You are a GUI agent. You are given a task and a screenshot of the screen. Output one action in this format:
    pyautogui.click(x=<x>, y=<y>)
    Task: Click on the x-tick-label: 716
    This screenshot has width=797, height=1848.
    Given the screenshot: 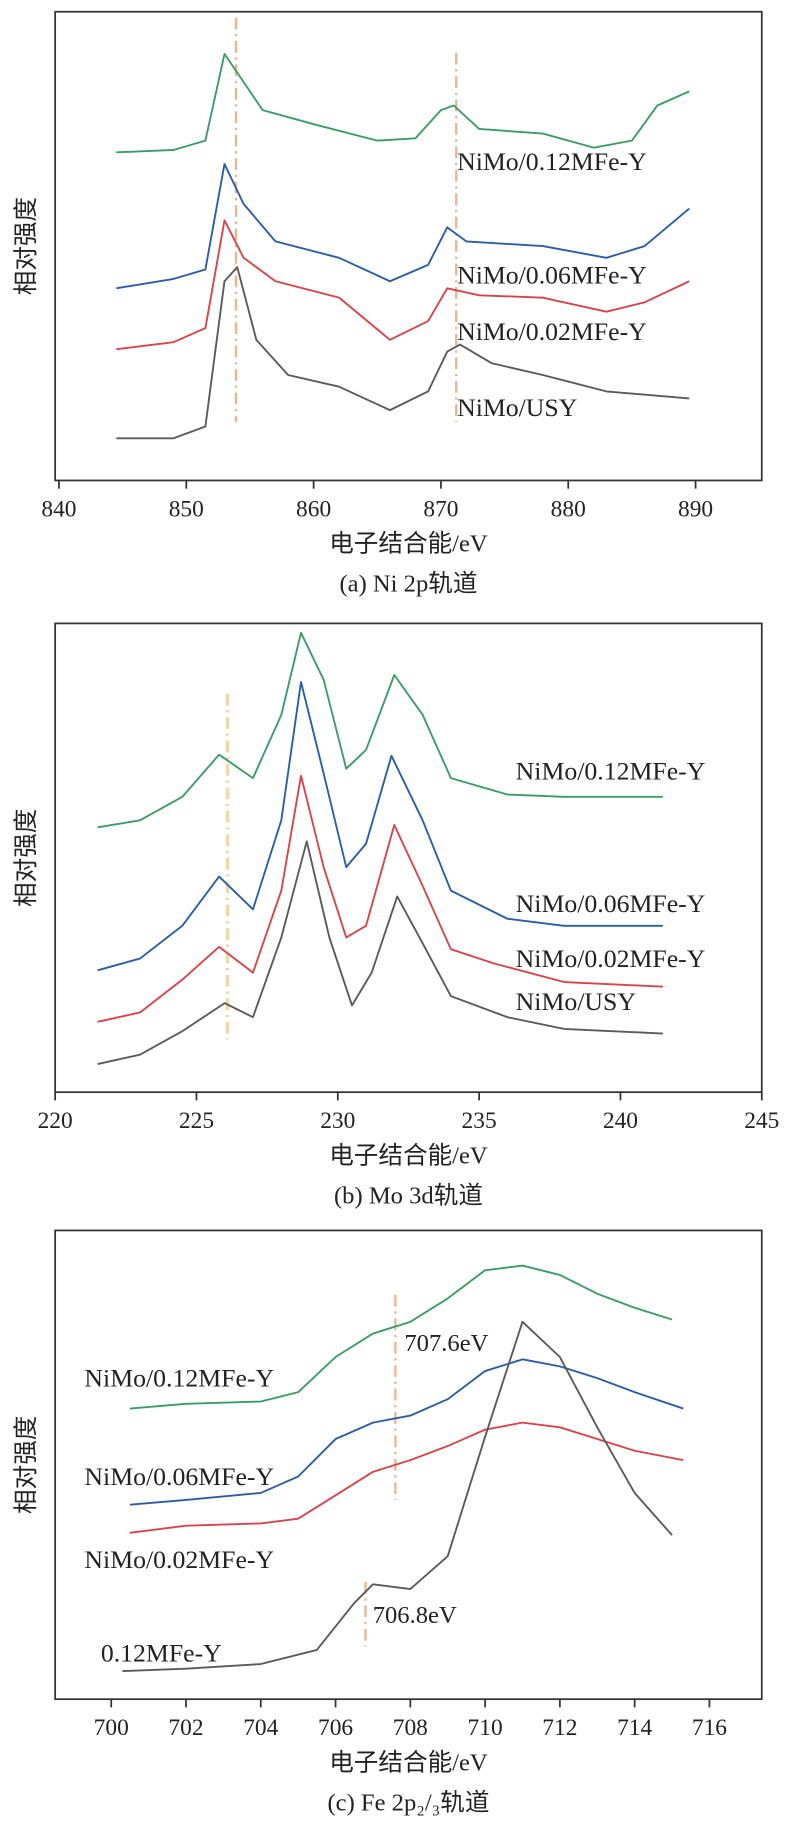 What is the action you would take?
    pyautogui.click(x=709, y=1728)
    